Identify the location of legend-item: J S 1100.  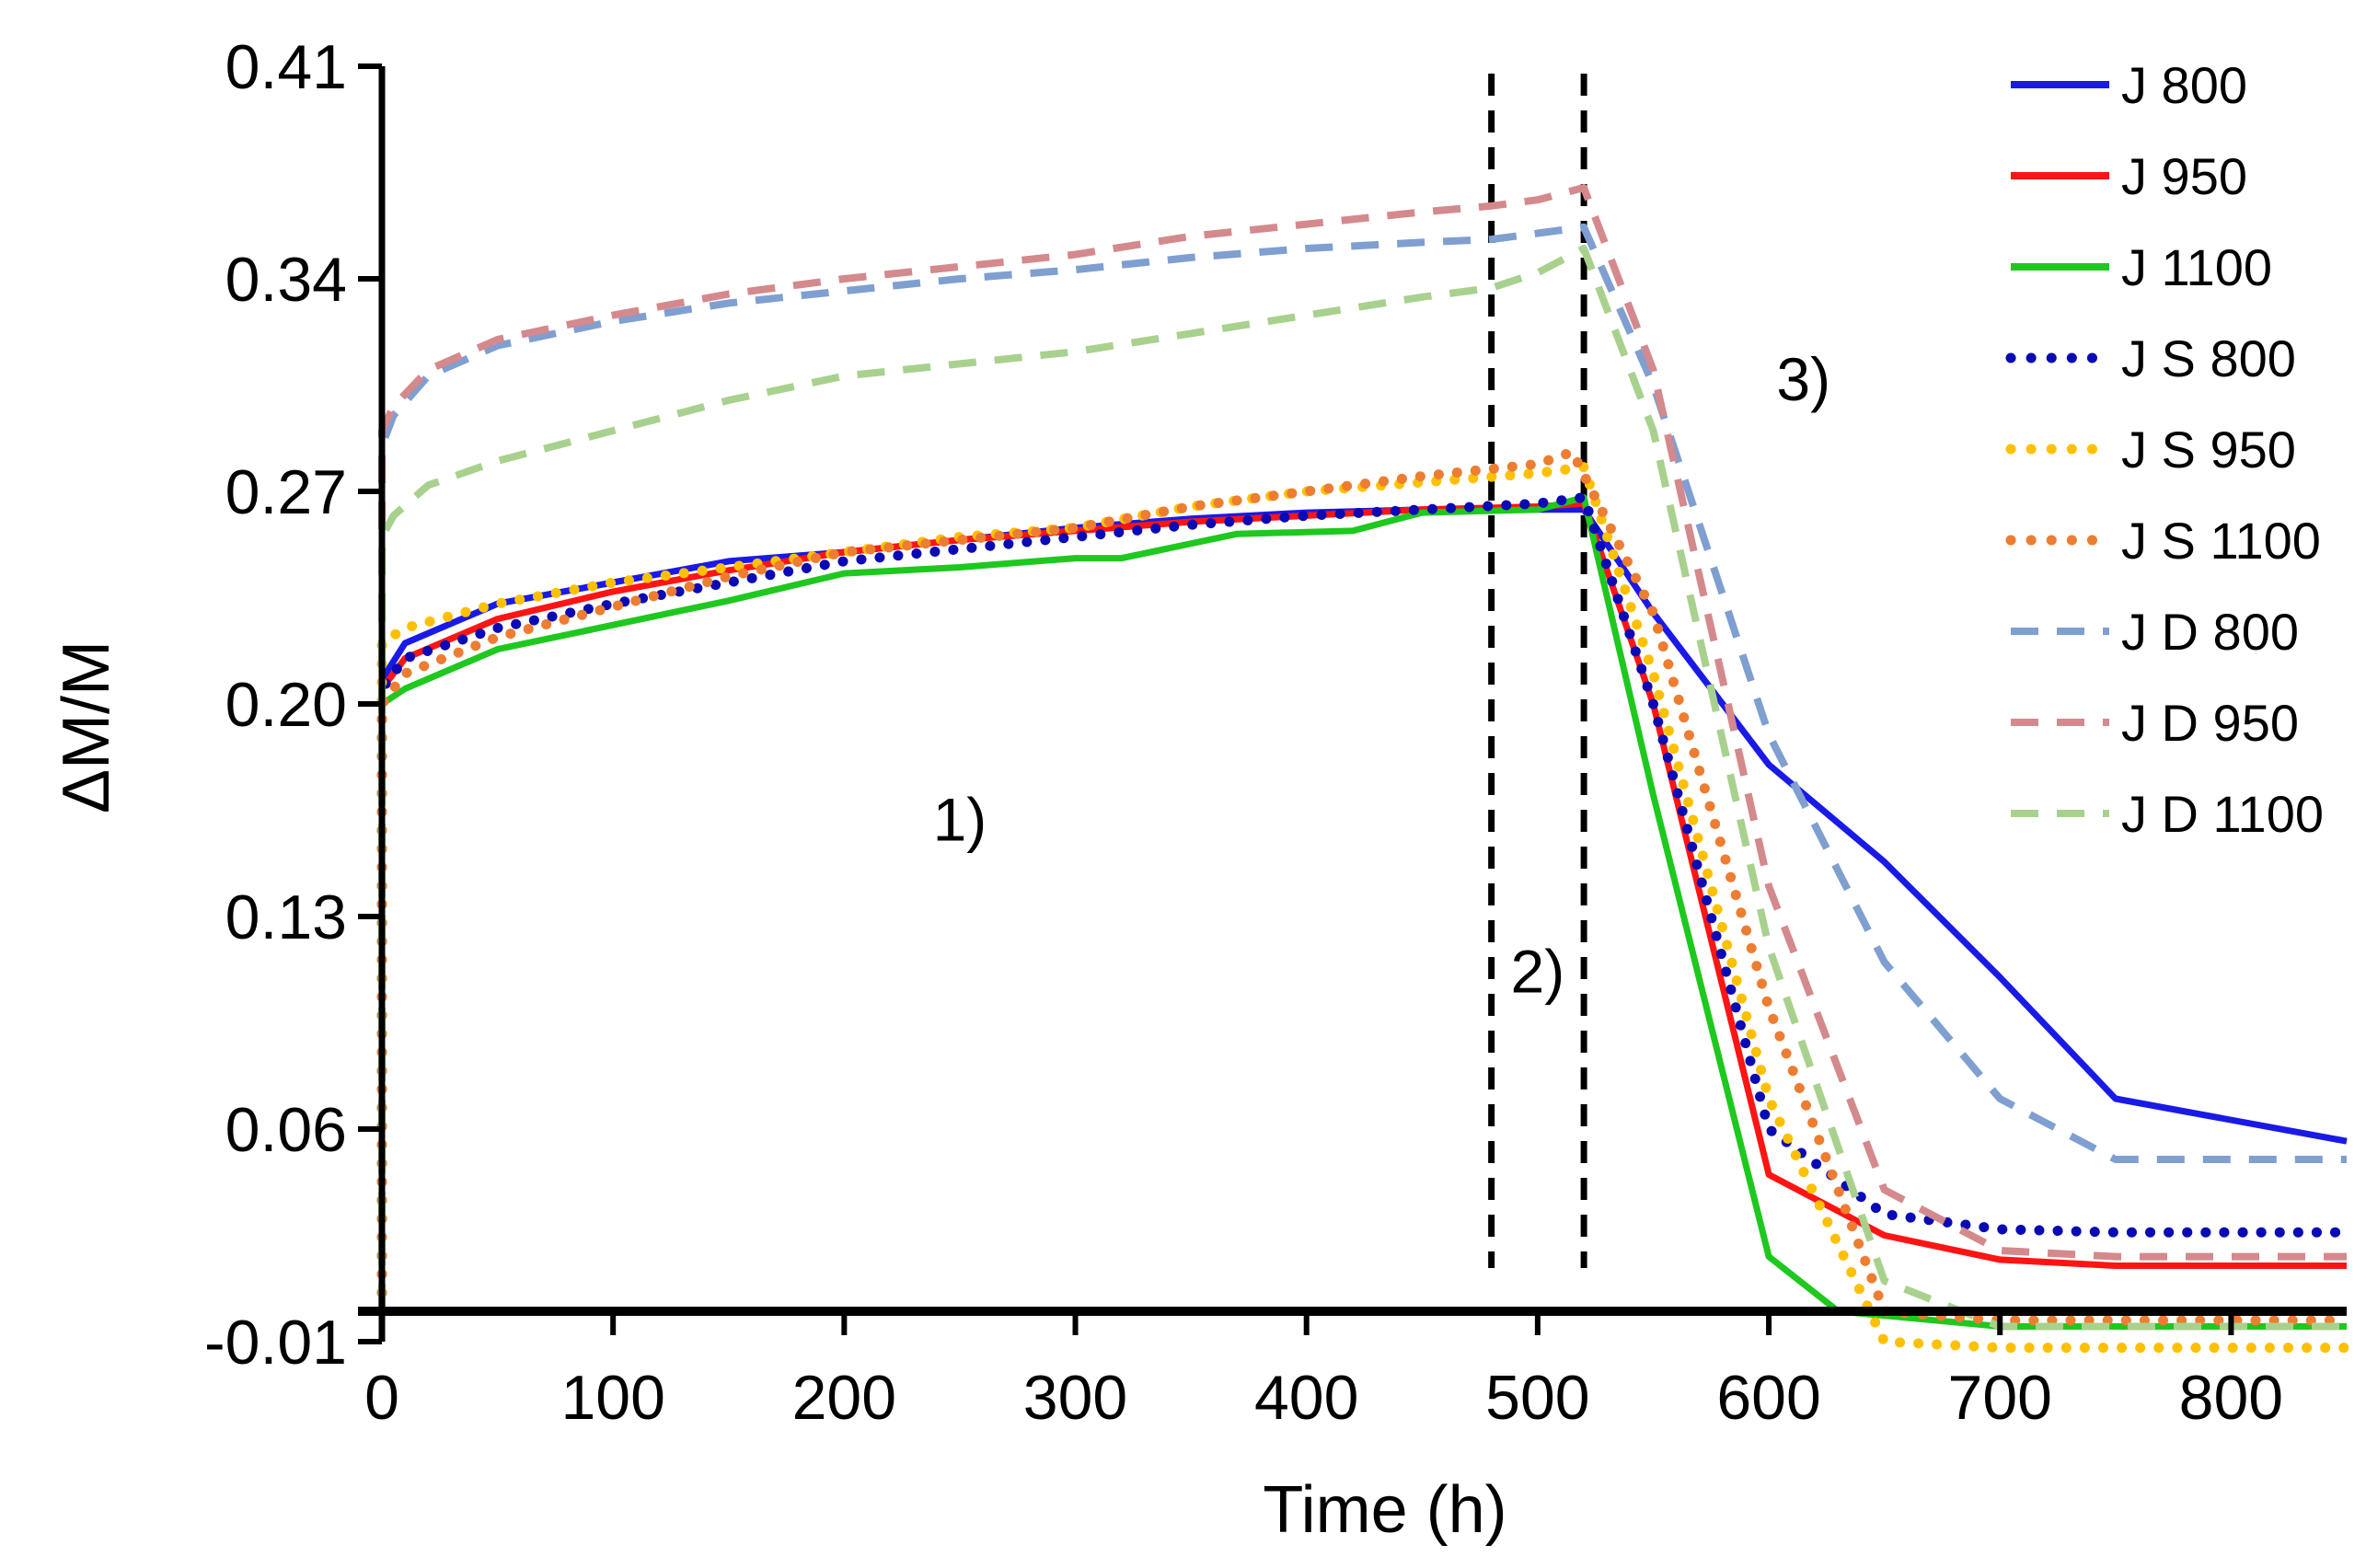
(2163, 541).